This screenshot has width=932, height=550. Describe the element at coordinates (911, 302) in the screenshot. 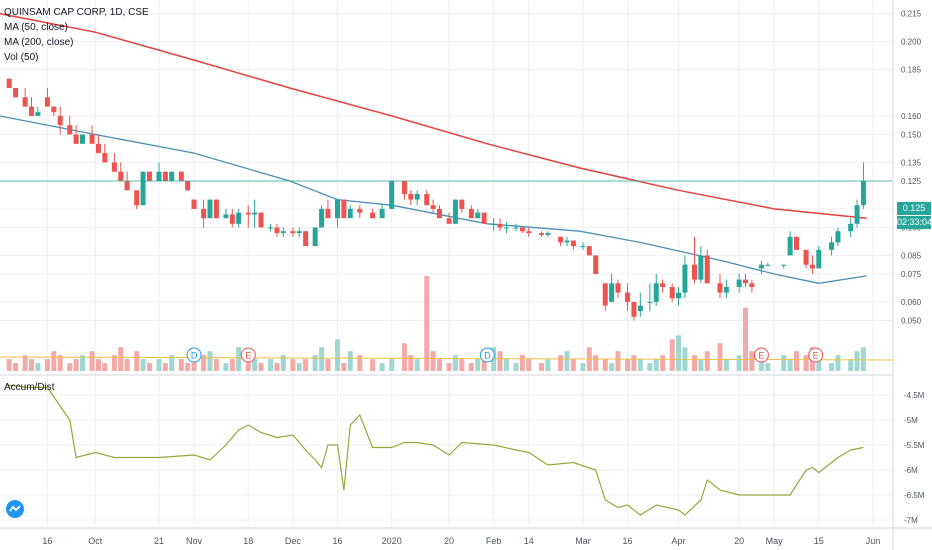

I see `price-tick-label: 0.060` at that location.